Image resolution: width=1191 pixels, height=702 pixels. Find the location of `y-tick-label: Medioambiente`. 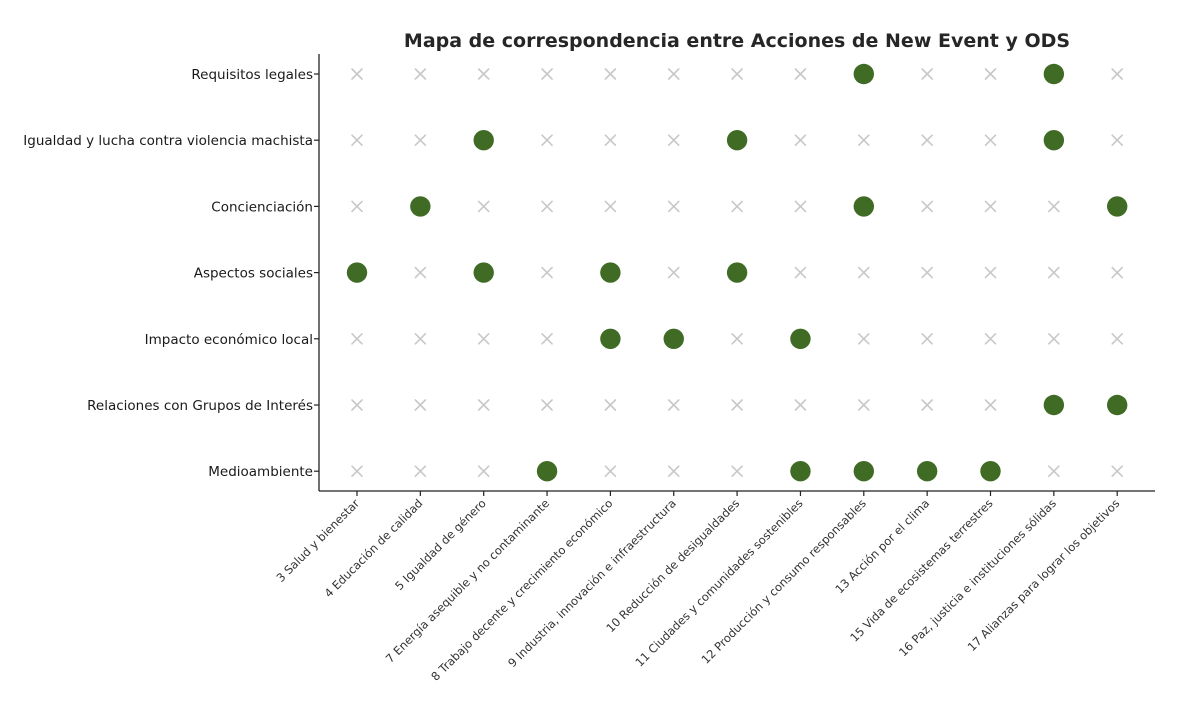

y-tick-label: Medioambiente is located at coordinates (260, 472).